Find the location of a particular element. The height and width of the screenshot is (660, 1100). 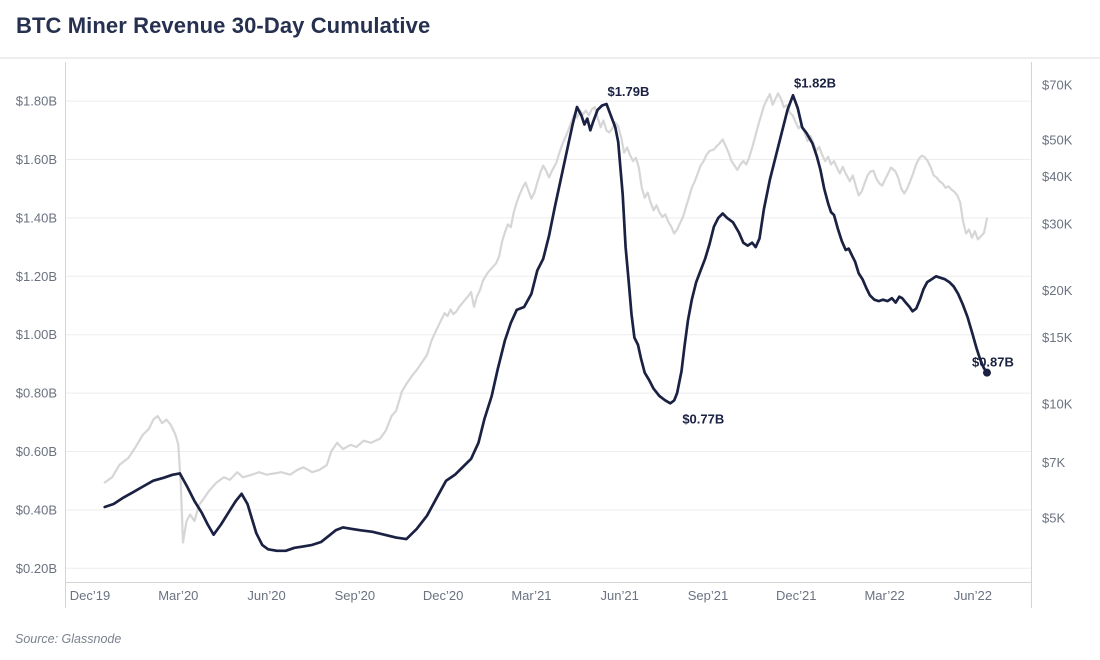

svg-text: $5K is located at coordinates (1053, 517).